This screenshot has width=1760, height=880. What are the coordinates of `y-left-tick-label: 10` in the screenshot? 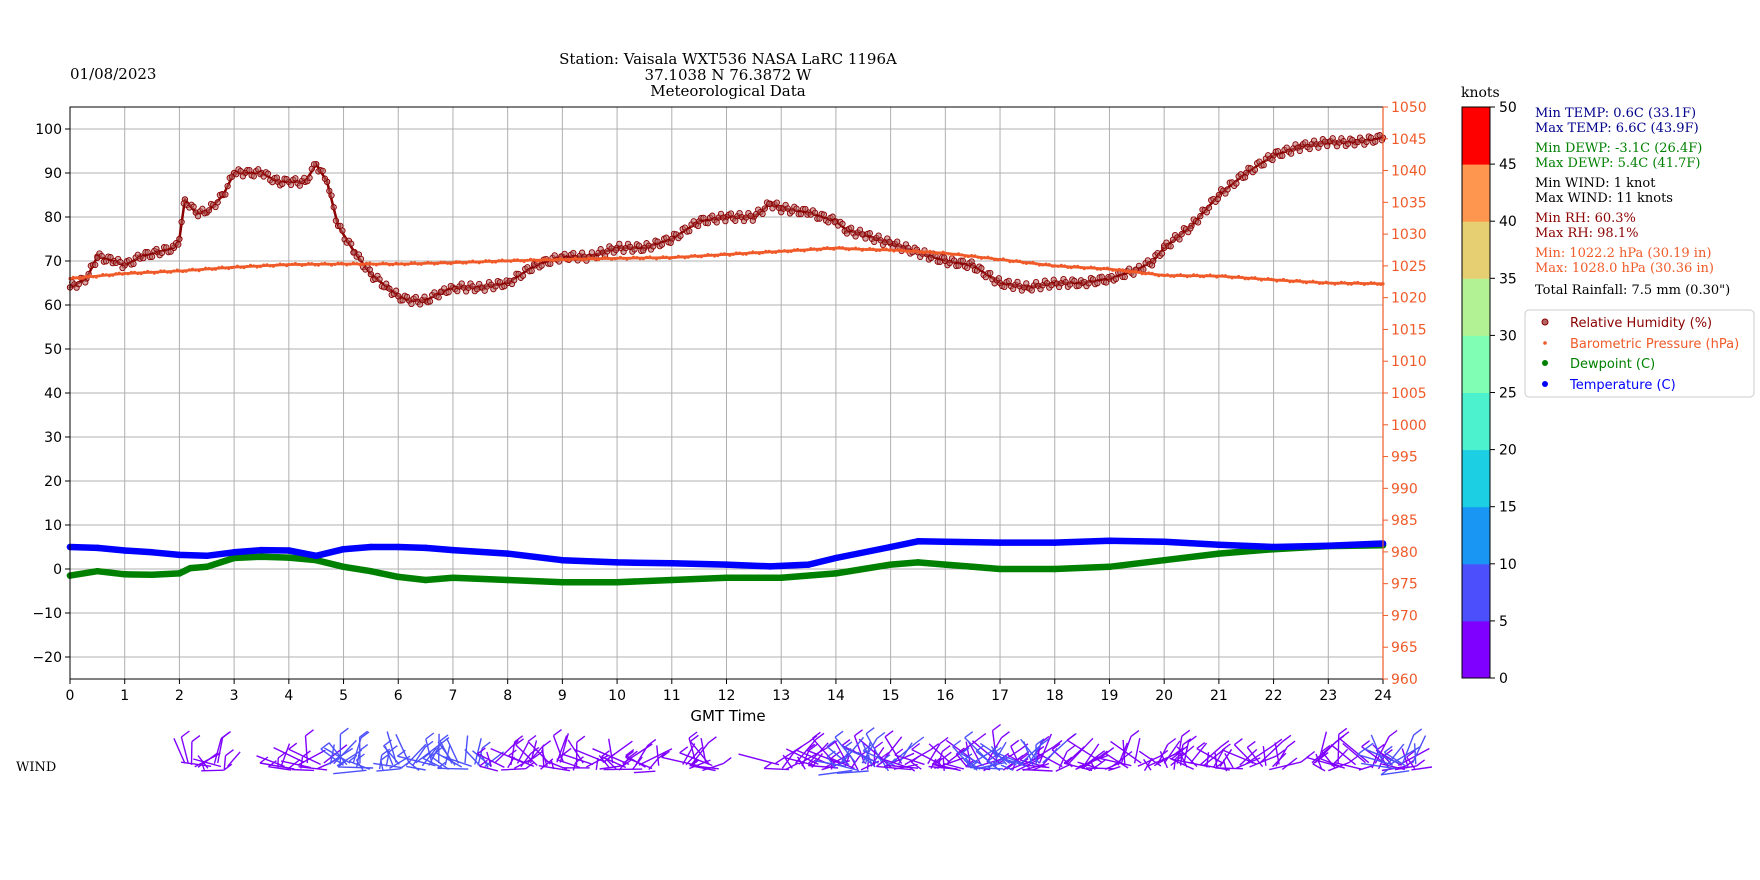 It's located at (53, 526).